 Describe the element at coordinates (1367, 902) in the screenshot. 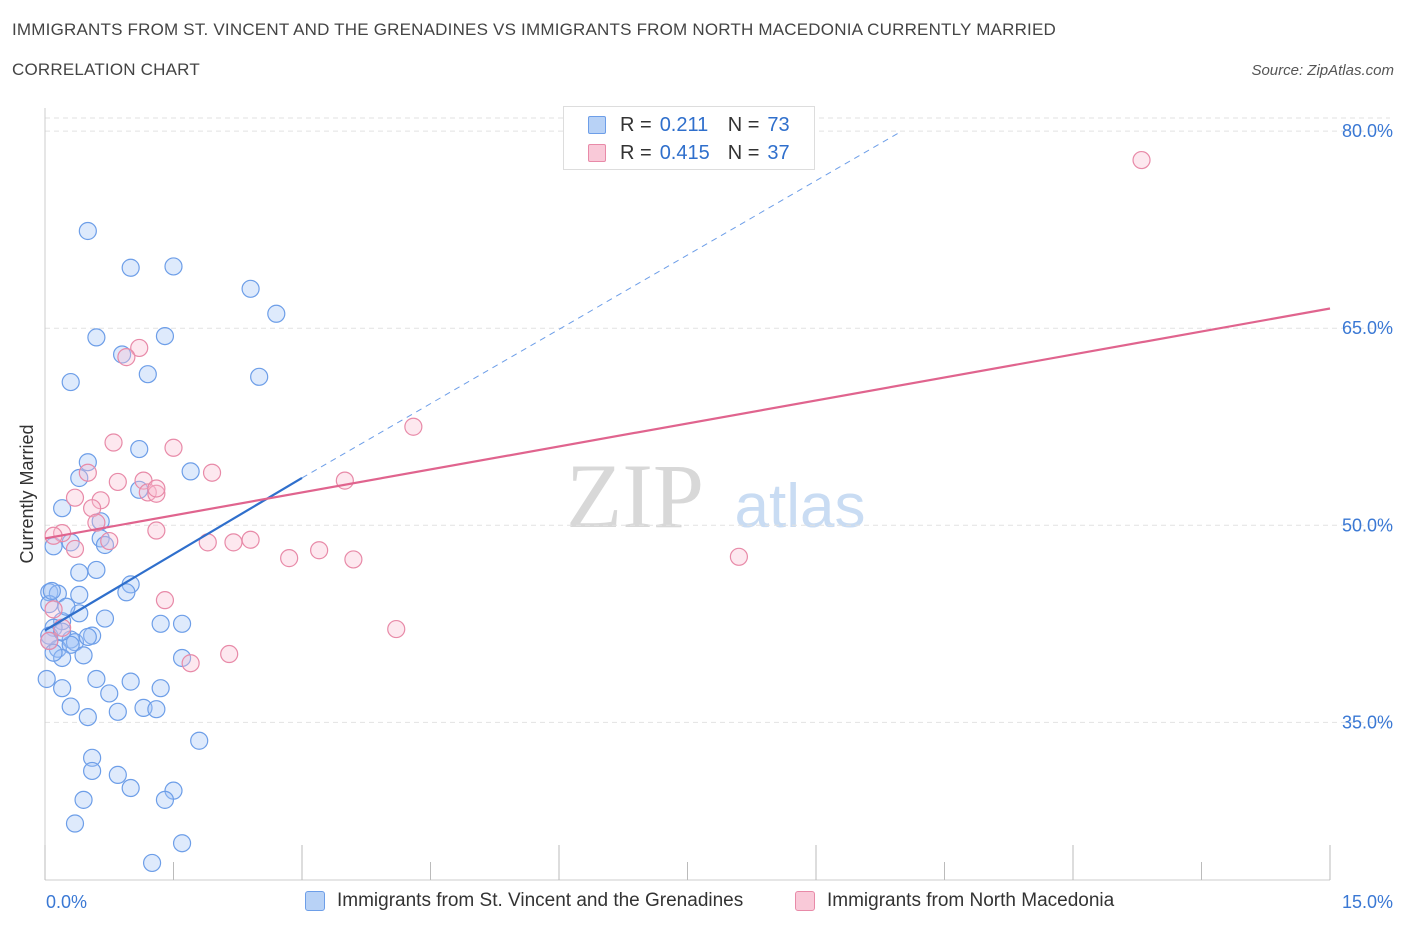

I see `x-tick-label-max: 15.0%` at that location.